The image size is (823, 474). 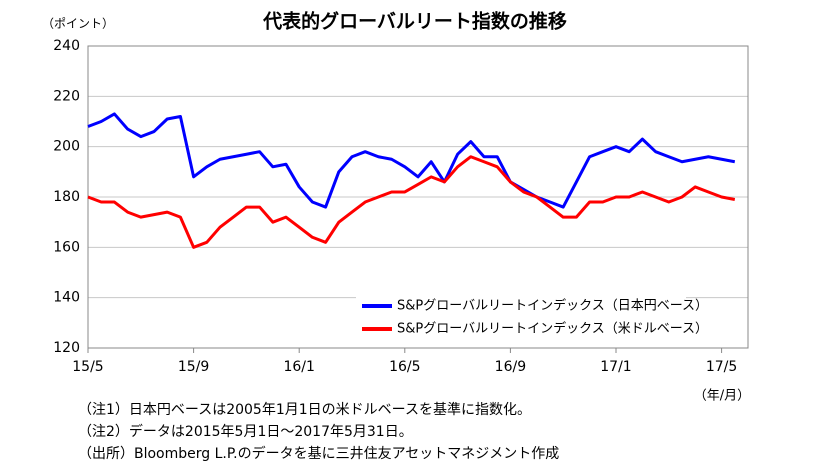 What do you see at coordinates (552, 306) in the screenshot?
I see `legend-label: S&Pグローバルリートインデックス（日本円ベース）` at bounding box center [552, 306].